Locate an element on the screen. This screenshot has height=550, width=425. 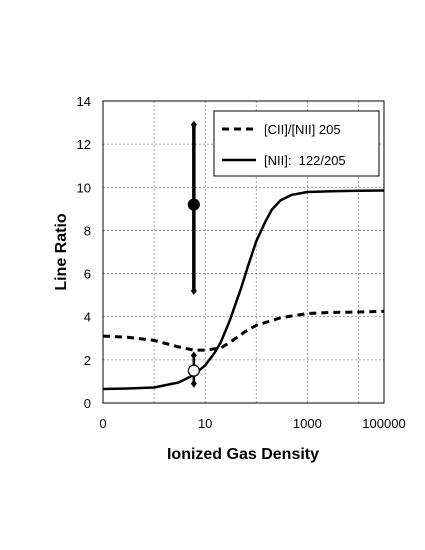
legend-label-nii-ratio: [NII]: 122/205 is located at coordinates (305, 160).